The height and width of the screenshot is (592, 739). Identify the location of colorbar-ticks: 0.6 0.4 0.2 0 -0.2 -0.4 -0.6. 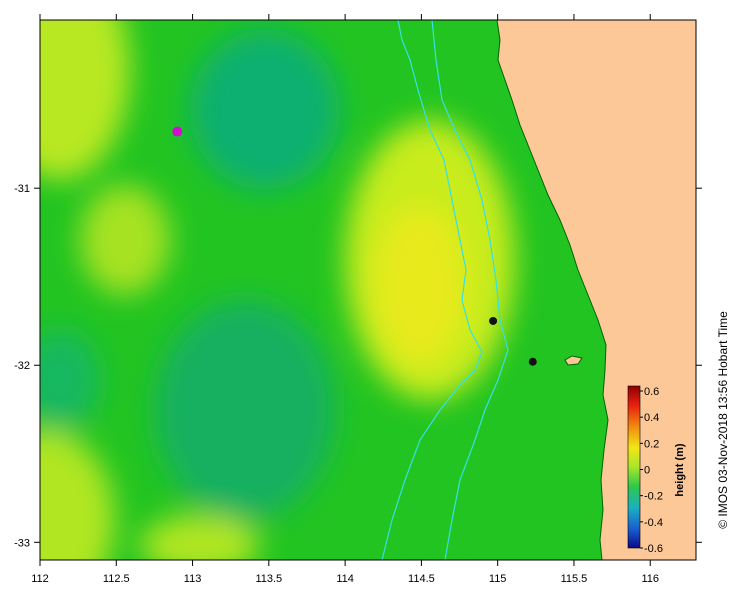
(651, 470).